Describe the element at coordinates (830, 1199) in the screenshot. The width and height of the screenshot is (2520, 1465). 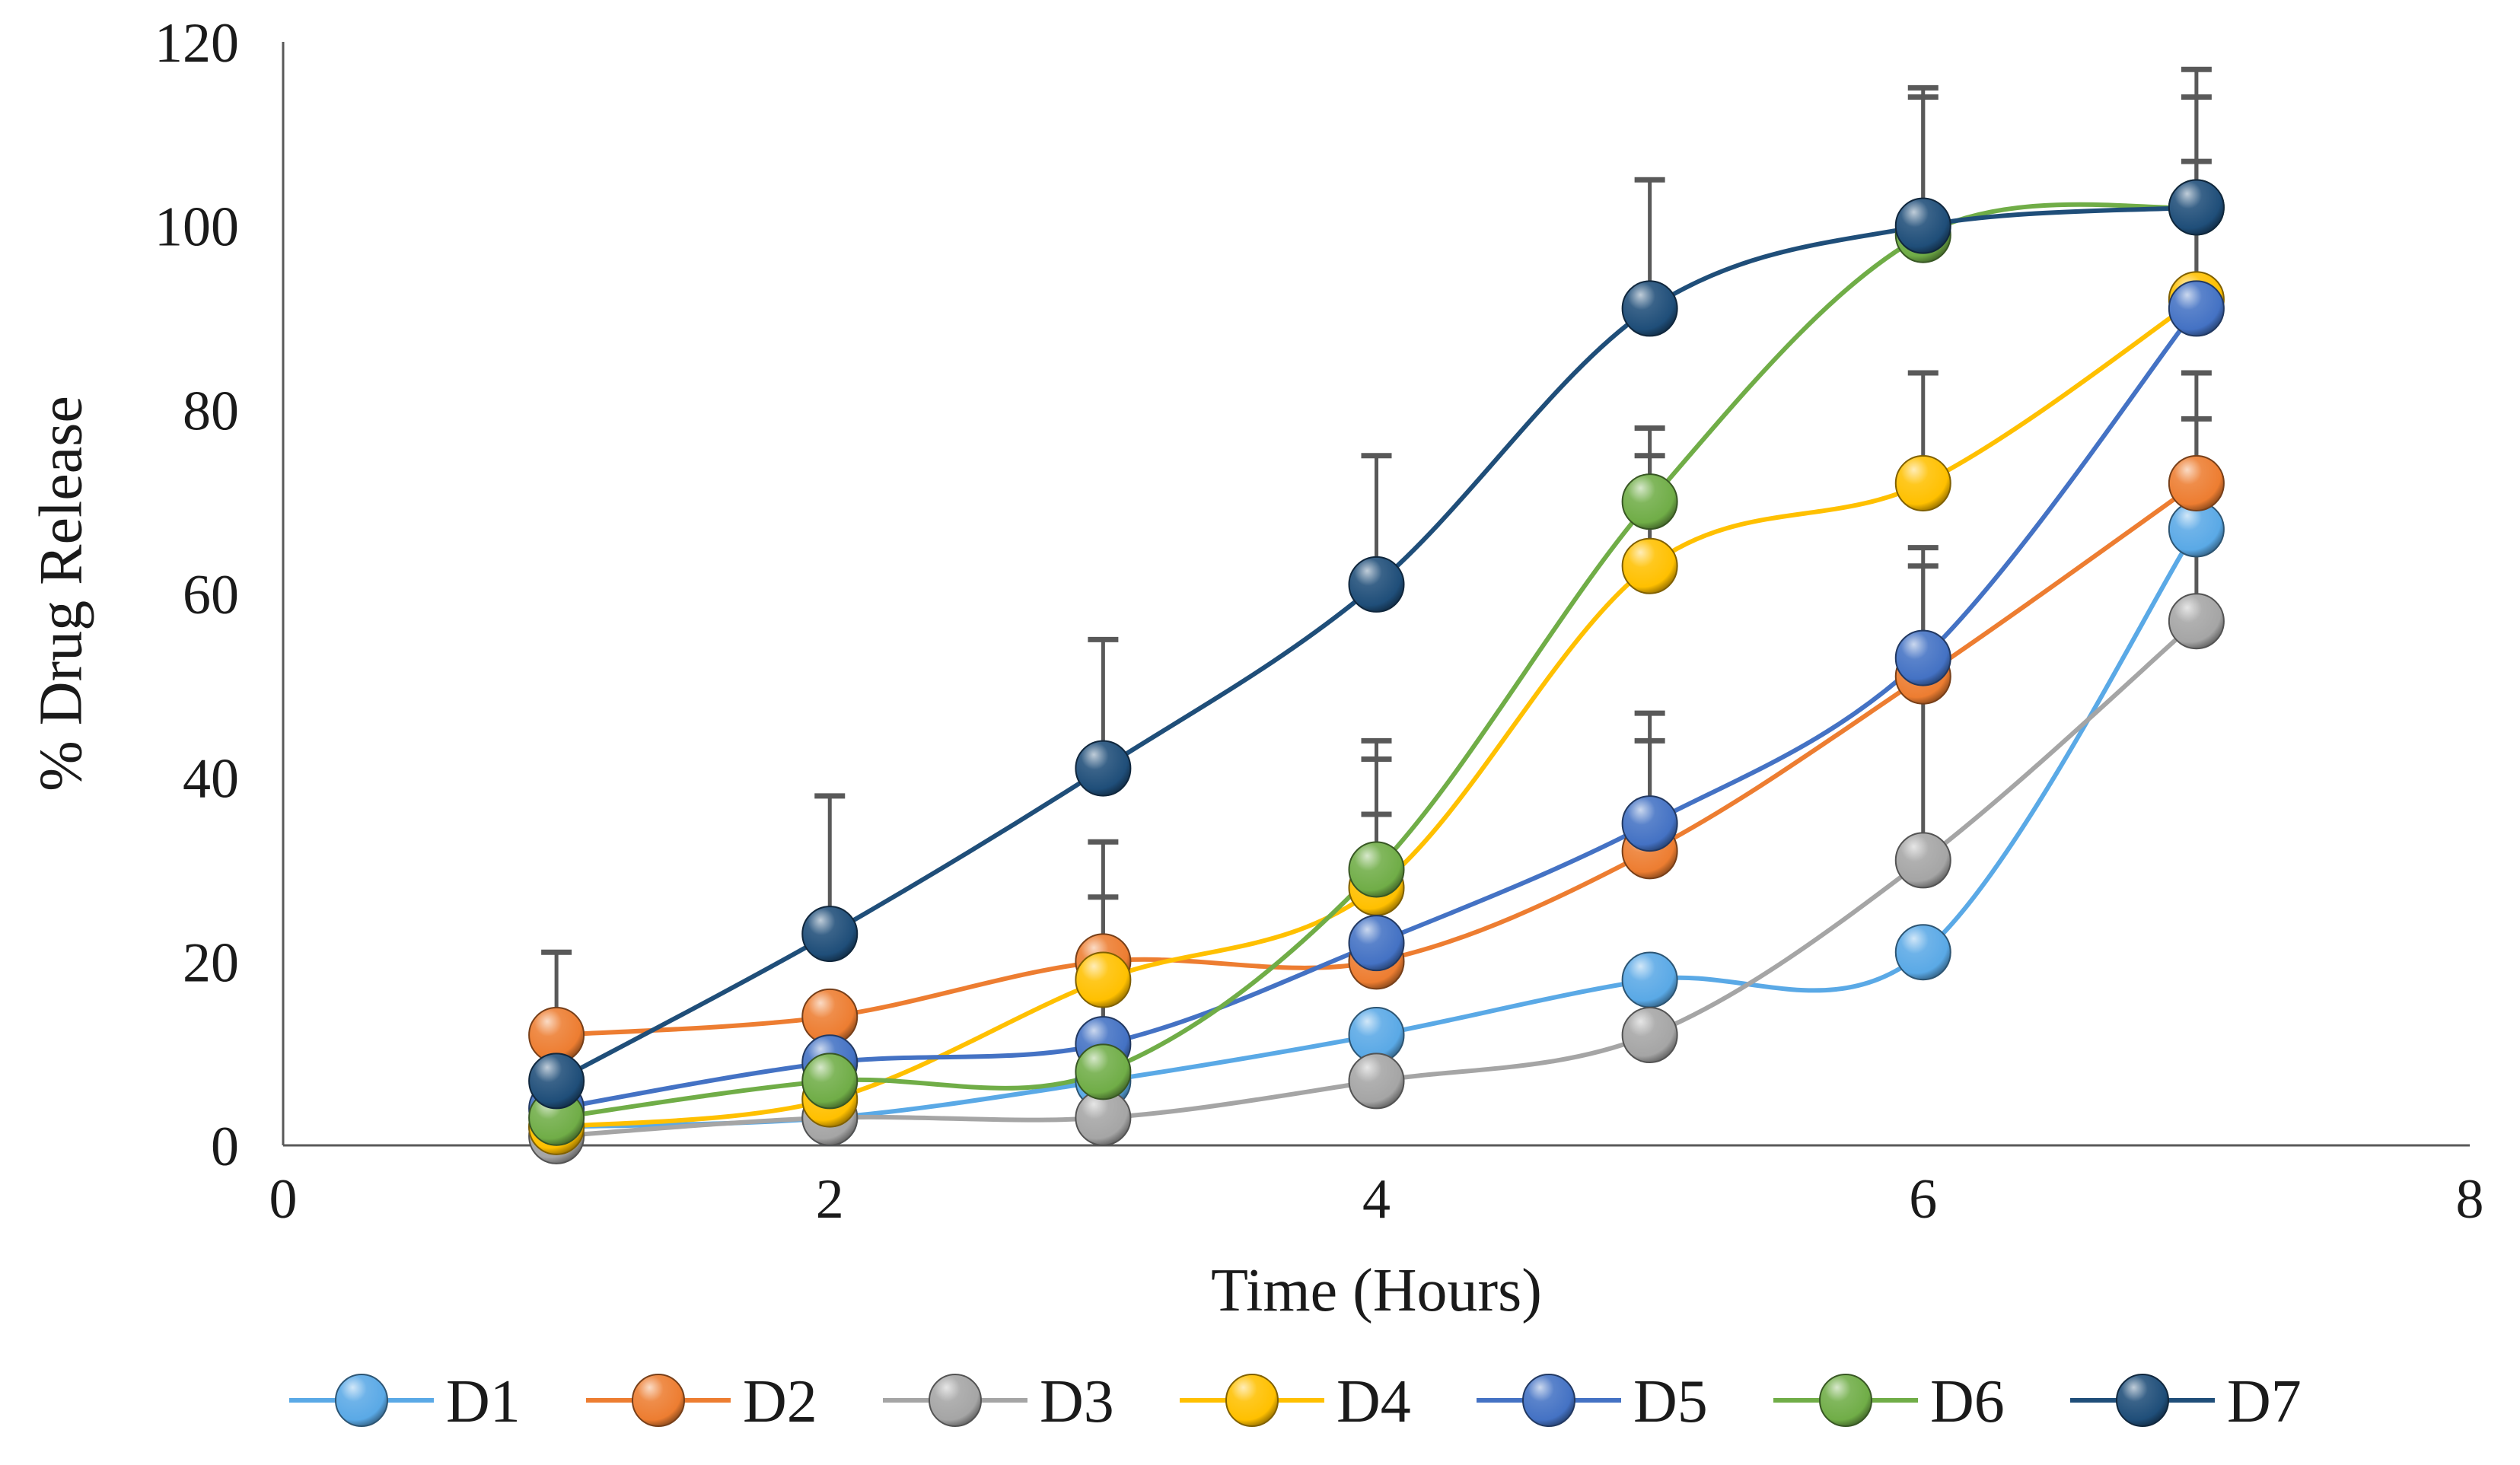
I see `x-tick-label: 2` at that location.